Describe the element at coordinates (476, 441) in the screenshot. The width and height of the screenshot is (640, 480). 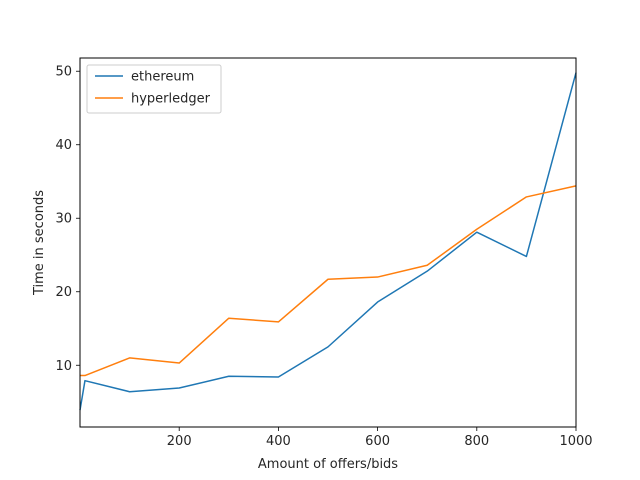
I see `x-tick-label: 800` at that location.